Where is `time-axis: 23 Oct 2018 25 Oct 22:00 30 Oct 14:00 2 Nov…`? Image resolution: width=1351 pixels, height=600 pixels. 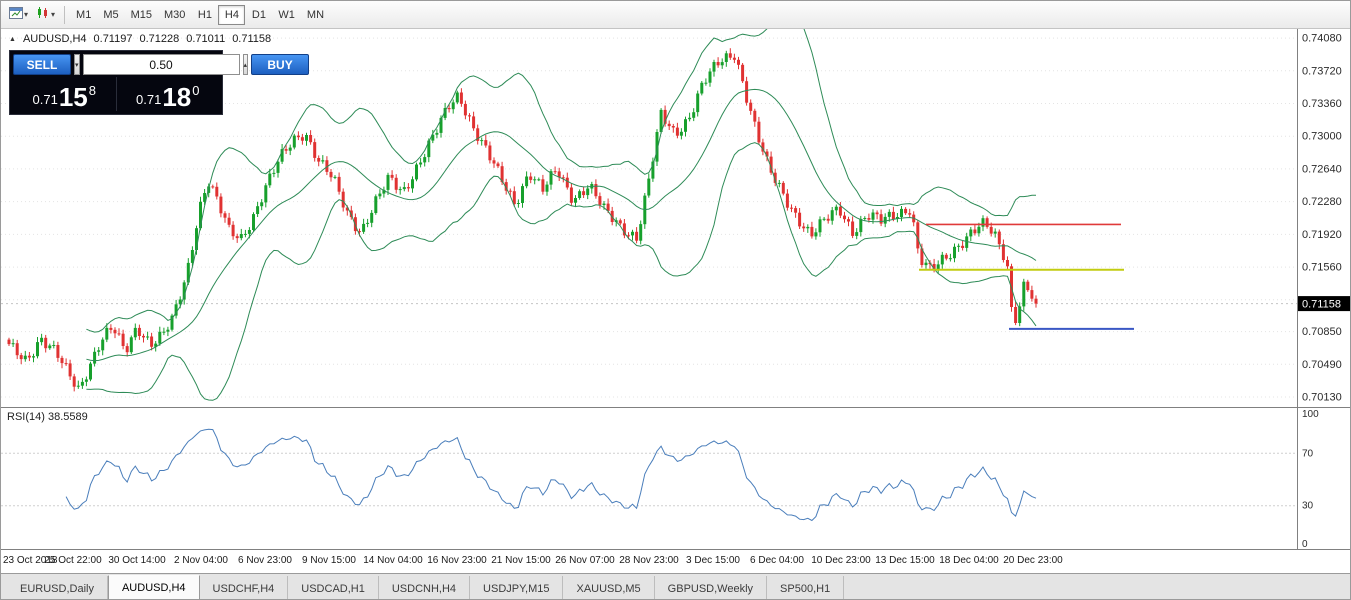
time-axis: 23 Oct 2018 25 Oct 22:00 30 Oct 14:00 2 Nov… is located at coordinates (675, 561).